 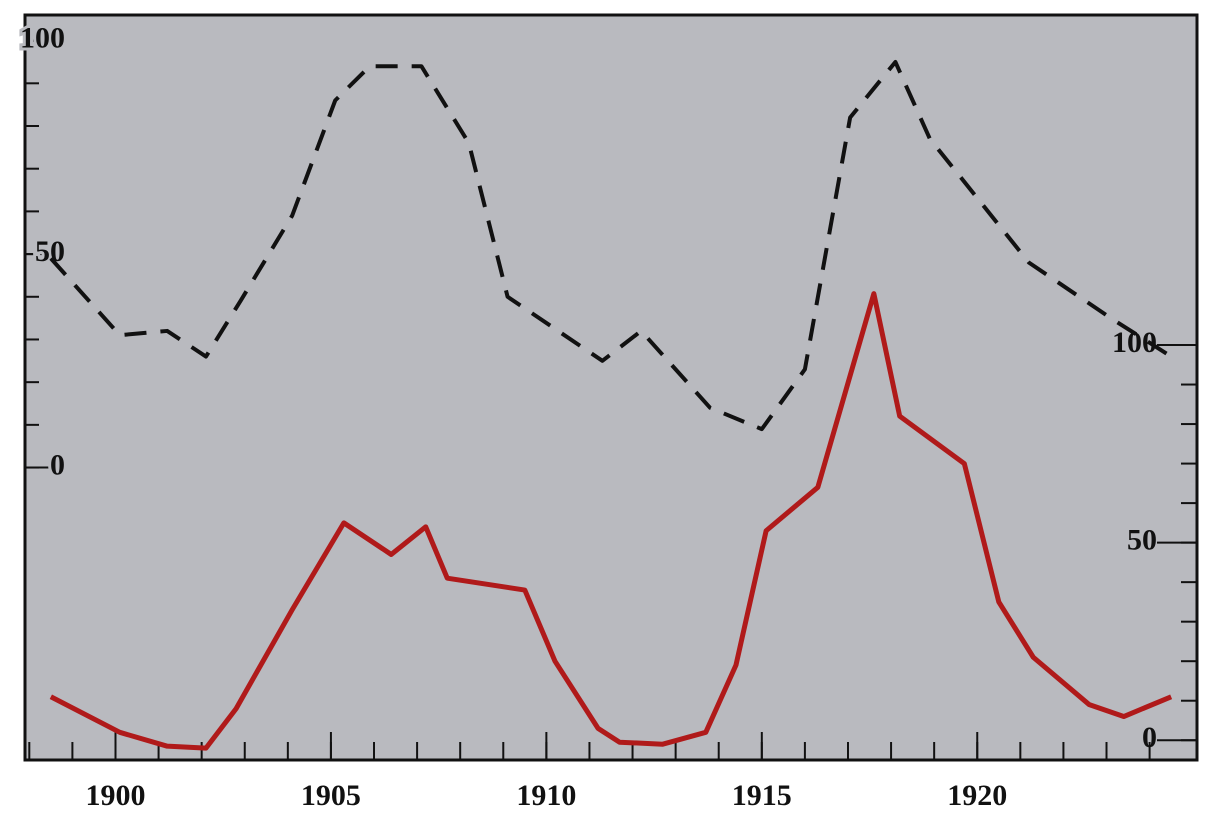 What do you see at coordinates (42, 38) in the screenshot?
I see `y-tick-label: 100` at bounding box center [42, 38].